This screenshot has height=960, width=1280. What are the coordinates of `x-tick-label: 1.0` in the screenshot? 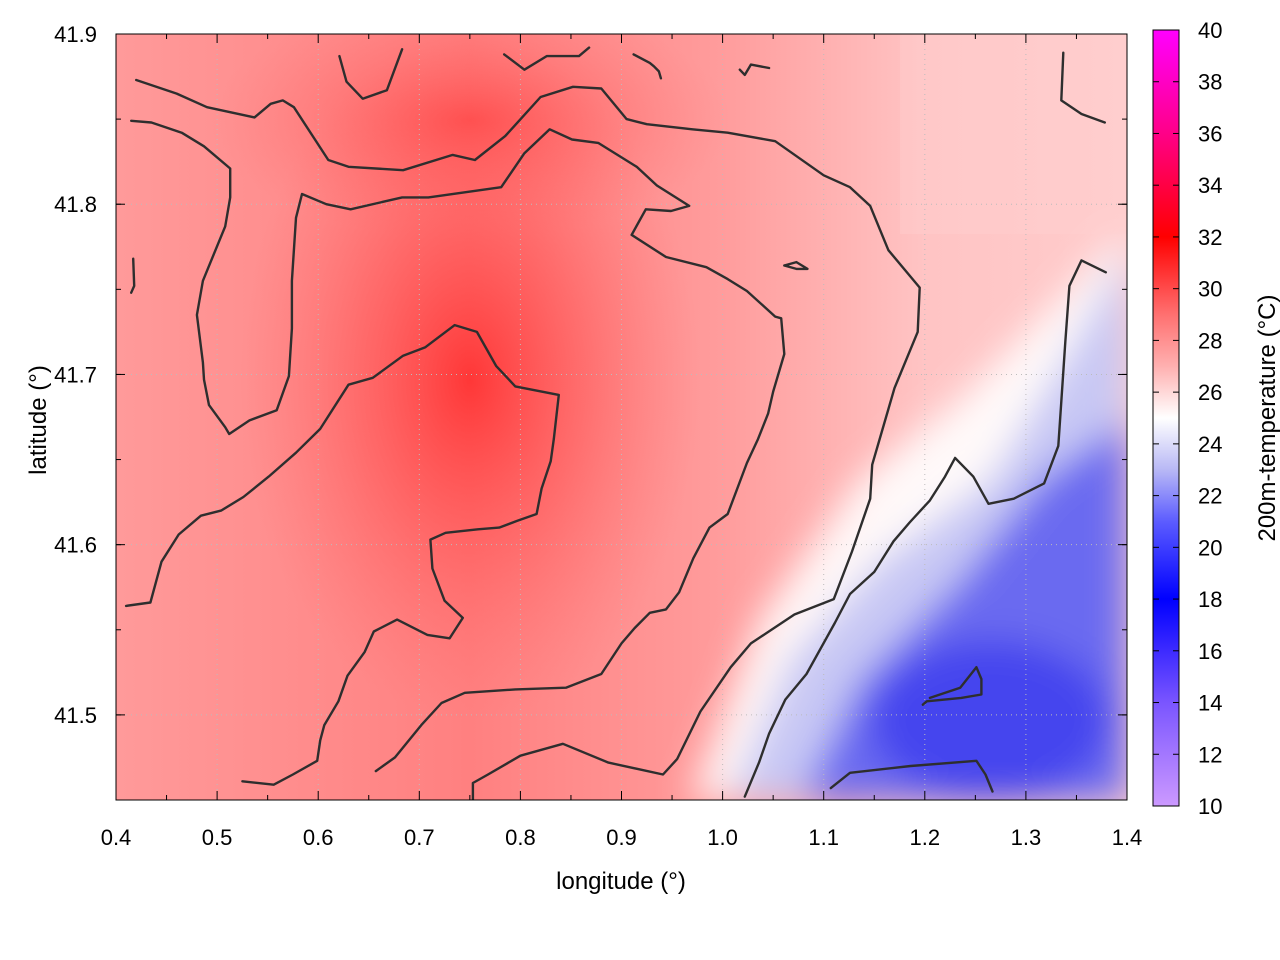 It's located at (722, 837).